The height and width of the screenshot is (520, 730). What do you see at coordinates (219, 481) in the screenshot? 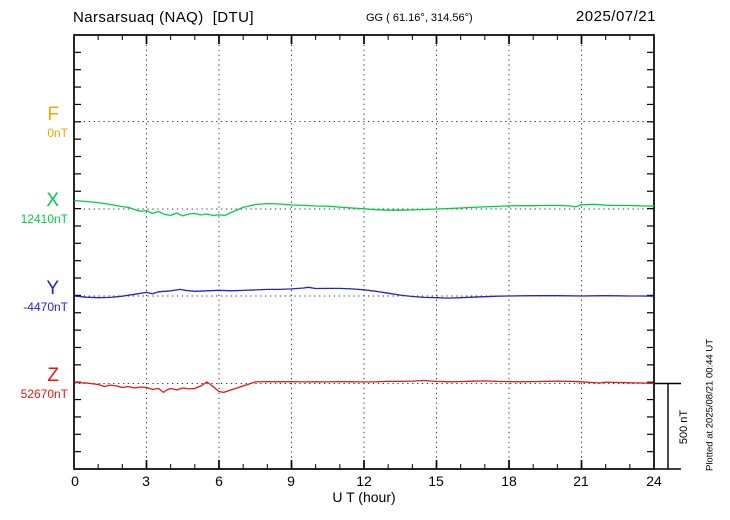
I see `x-tick-label-6: 6` at bounding box center [219, 481].